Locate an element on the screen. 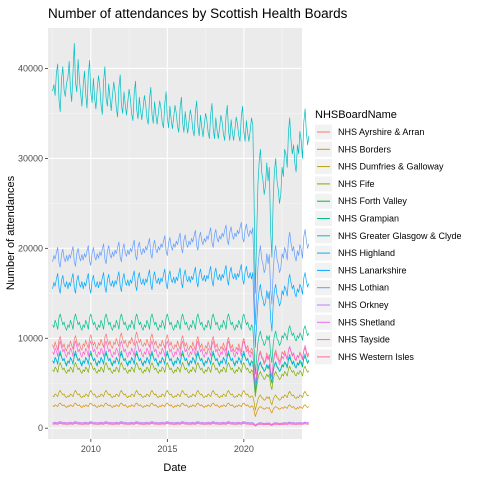 The height and width of the screenshot is (480, 480). legend-item: NHS Western Isles is located at coordinates (364, 357).